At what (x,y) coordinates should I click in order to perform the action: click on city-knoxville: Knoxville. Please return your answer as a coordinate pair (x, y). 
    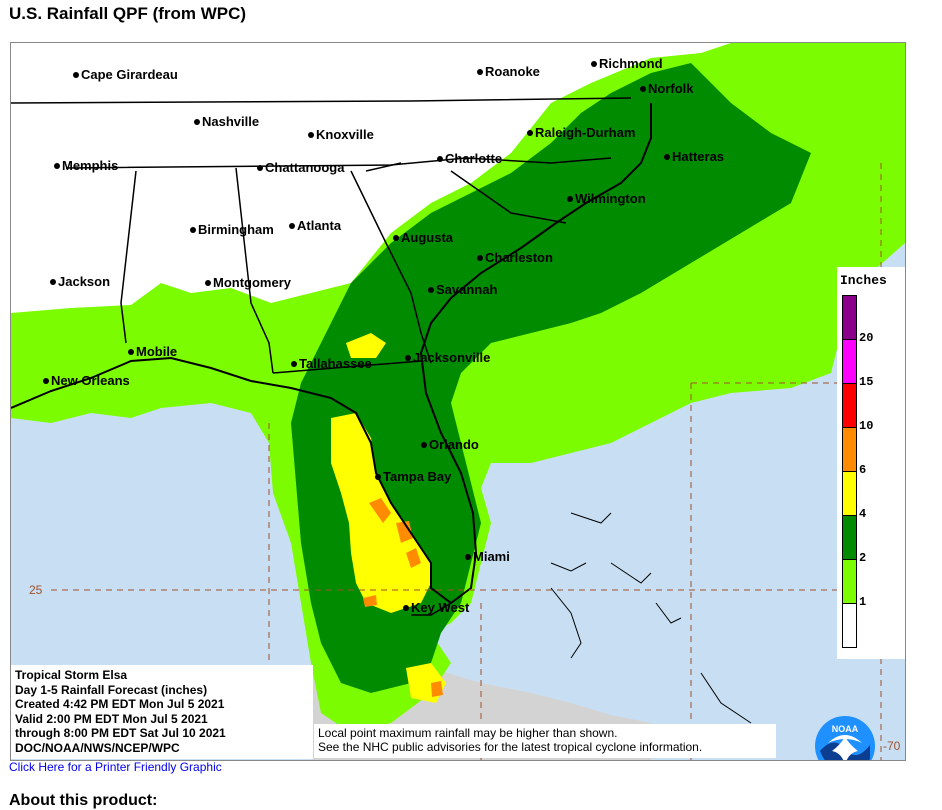
    Looking at the image, I should click on (341, 134).